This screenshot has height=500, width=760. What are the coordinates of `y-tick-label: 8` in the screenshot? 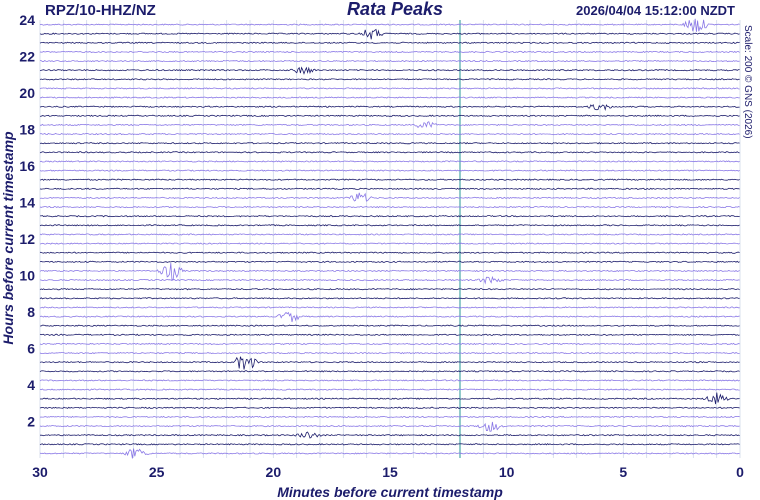 It's located at (31, 312).